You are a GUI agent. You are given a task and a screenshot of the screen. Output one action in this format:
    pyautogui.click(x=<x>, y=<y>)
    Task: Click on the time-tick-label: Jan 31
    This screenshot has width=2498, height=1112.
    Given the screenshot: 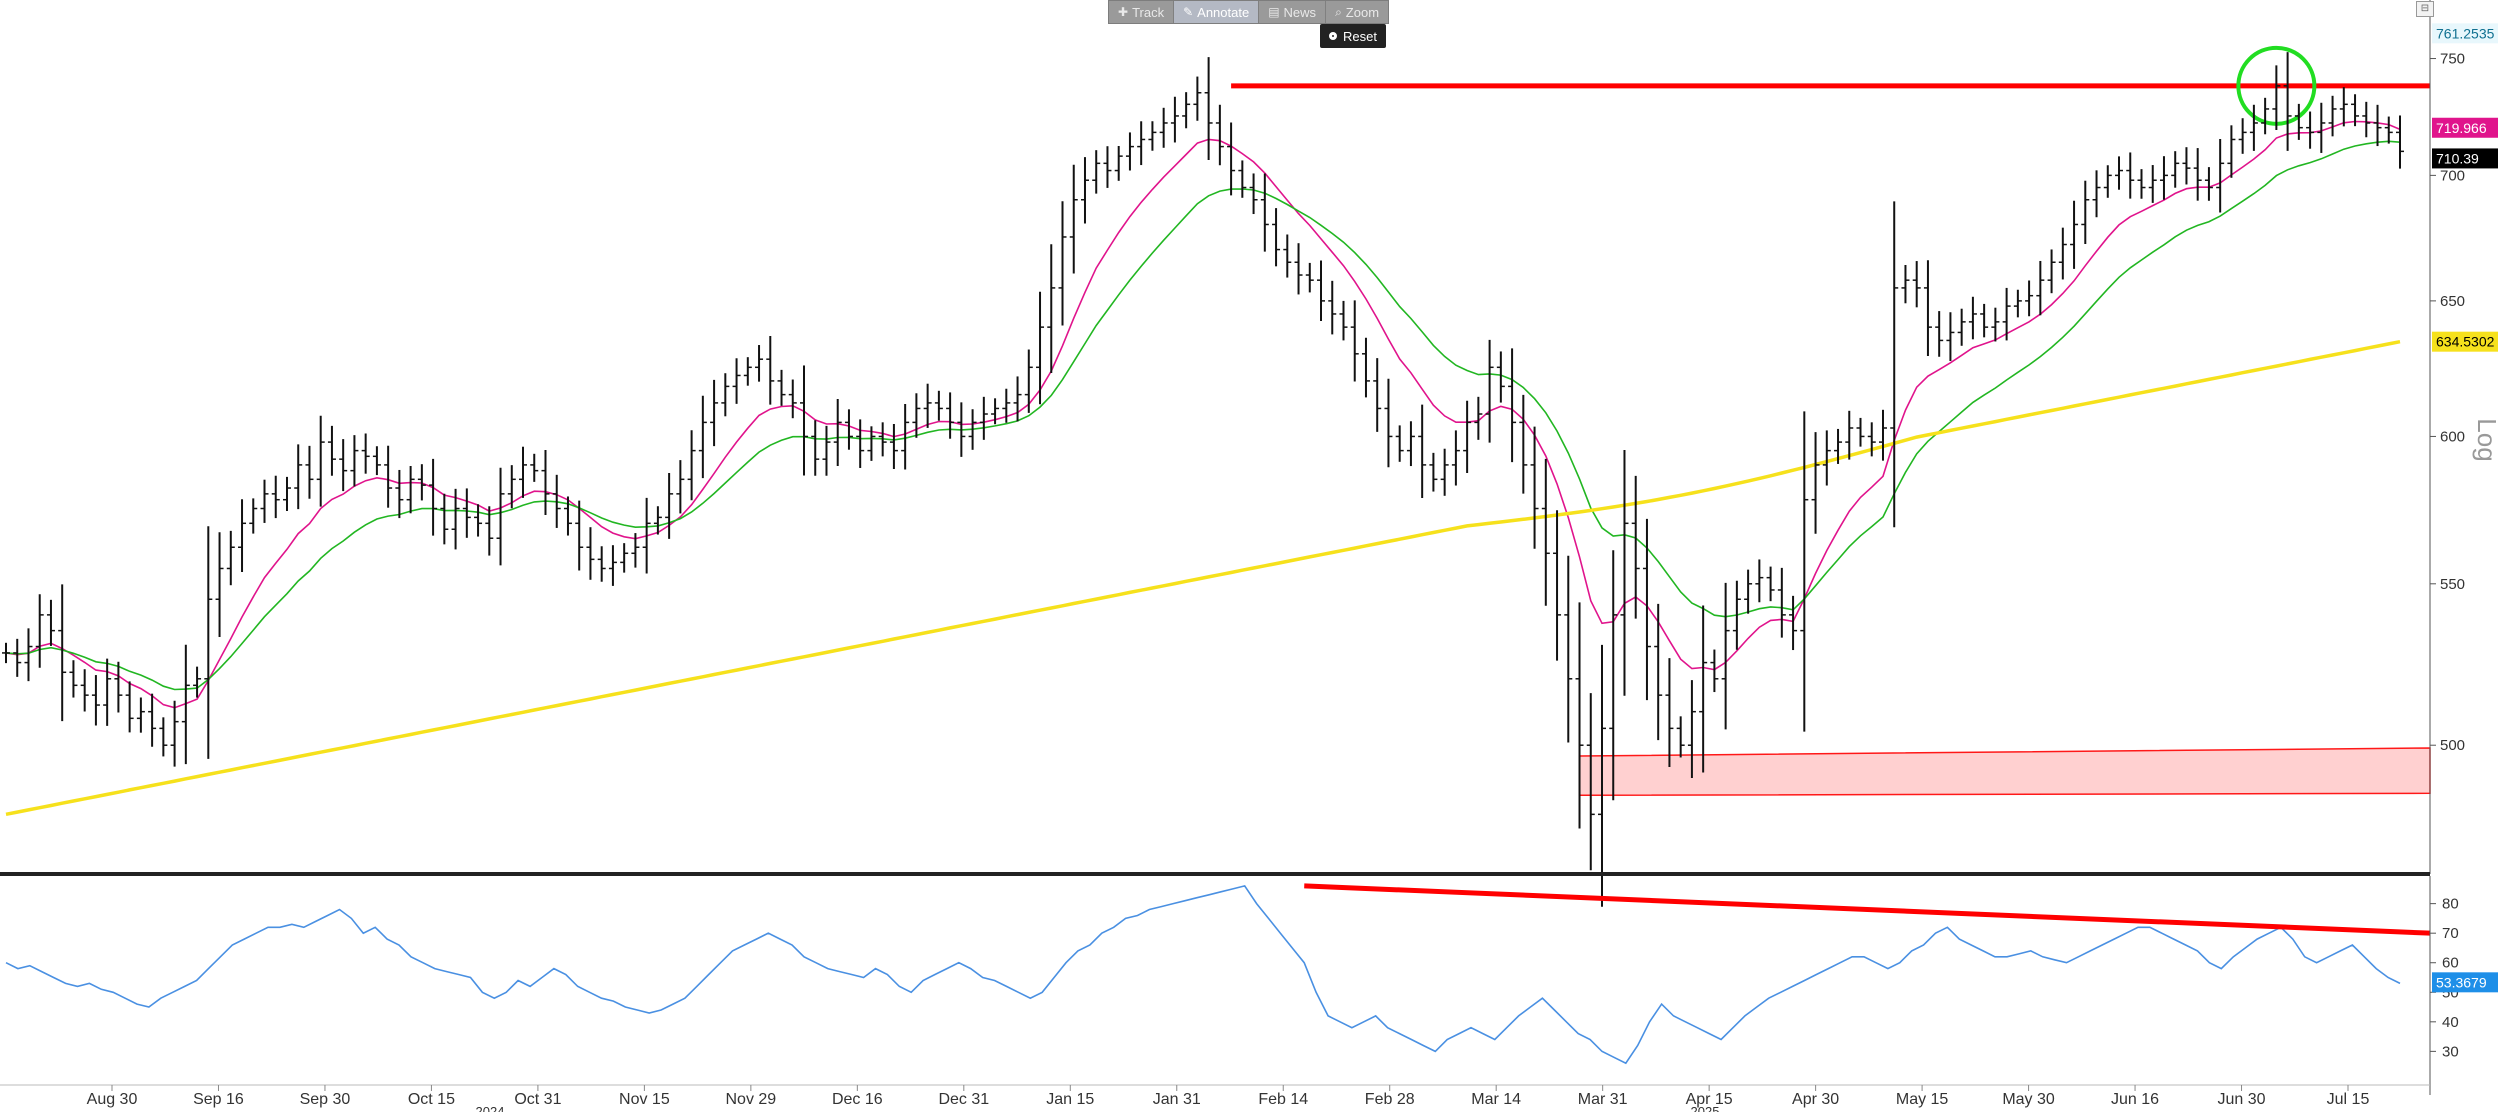 What is the action you would take?
    pyautogui.click(x=1177, y=1099)
    